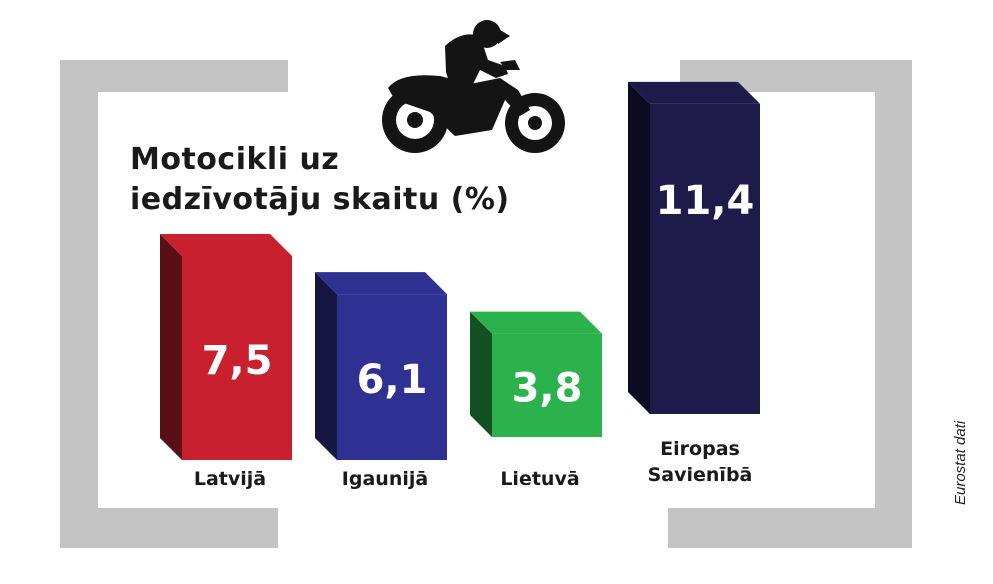  Describe the element at coordinates (226, 245) in the screenshot. I see `bar-1-top` at that location.